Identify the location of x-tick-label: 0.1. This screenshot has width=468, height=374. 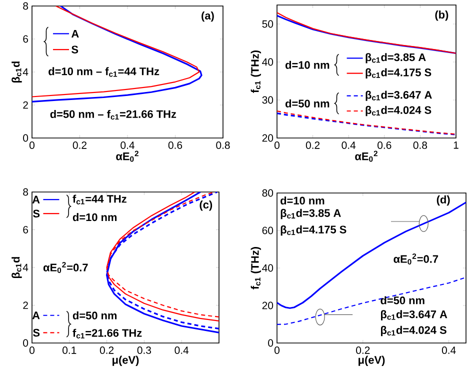
(69, 350).